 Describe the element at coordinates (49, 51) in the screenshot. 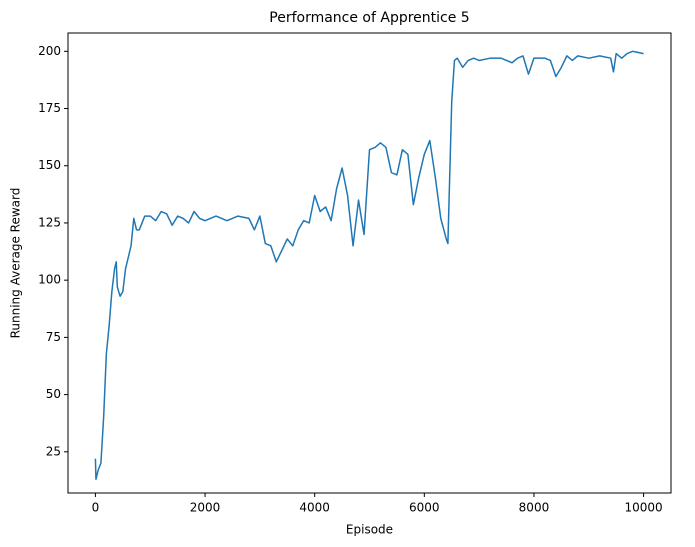

I see `y-tick-label: 200` at that location.